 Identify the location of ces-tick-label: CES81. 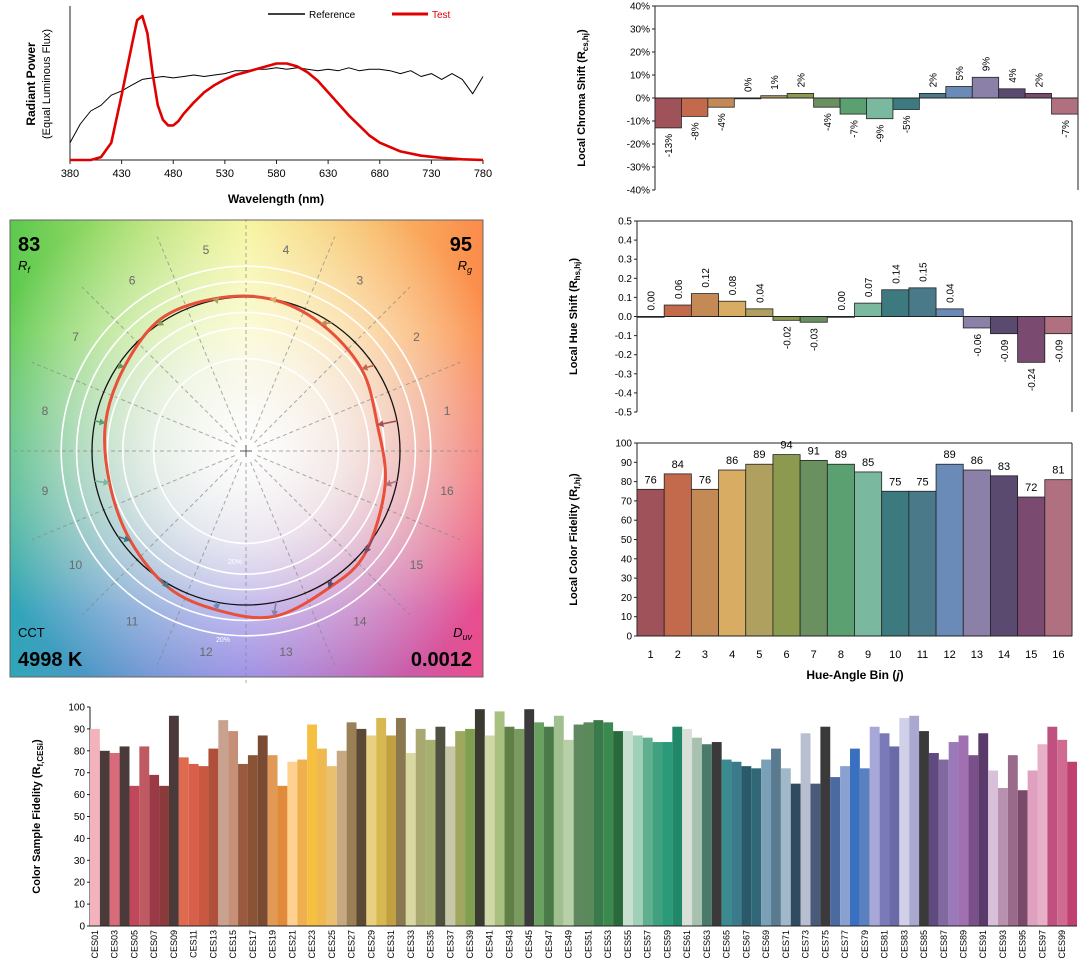
(885, 944).